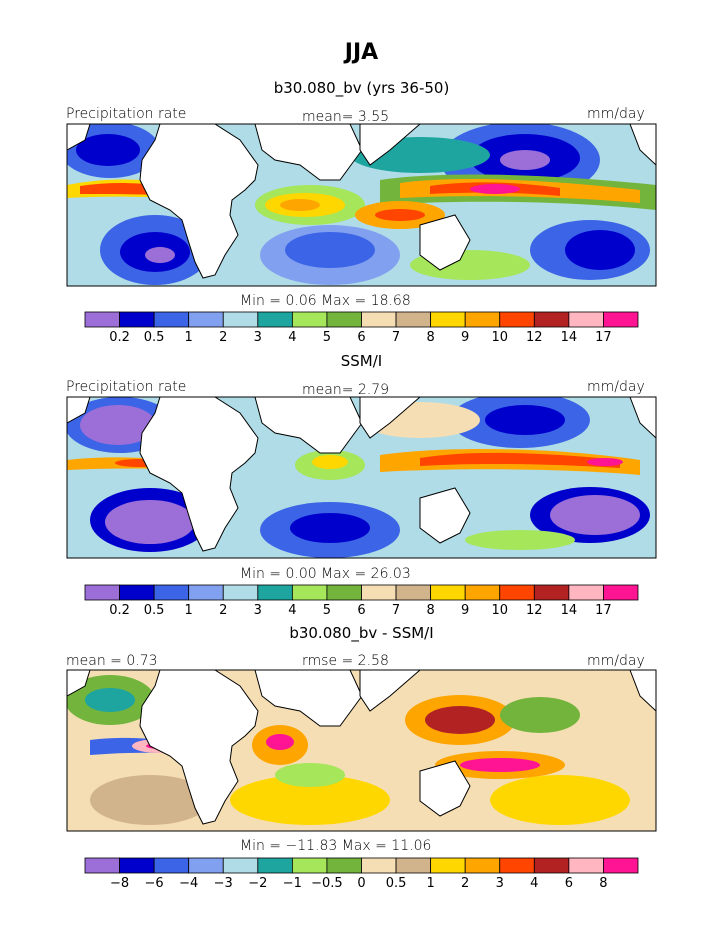  What do you see at coordinates (534, 610) in the screenshot?
I see `colorbar-tick-label: 12` at bounding box center [534, 610].